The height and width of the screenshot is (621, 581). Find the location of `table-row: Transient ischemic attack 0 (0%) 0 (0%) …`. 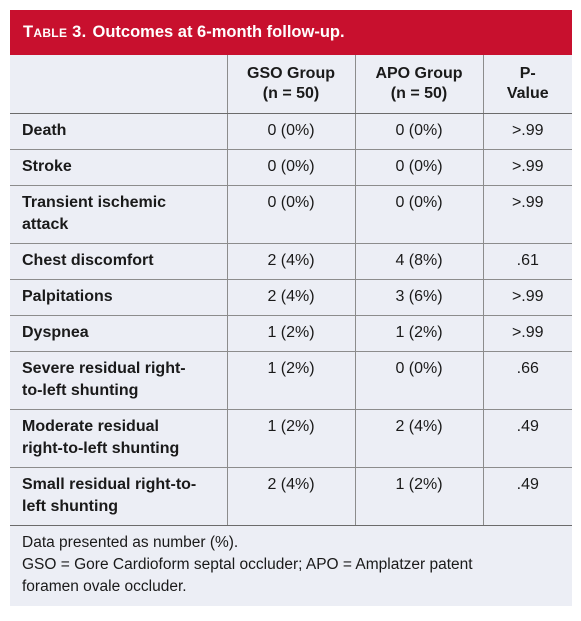

table-row: Transient ischemic attack 0 (0%) 0 (0%) … is located at coordinates (291, 214).